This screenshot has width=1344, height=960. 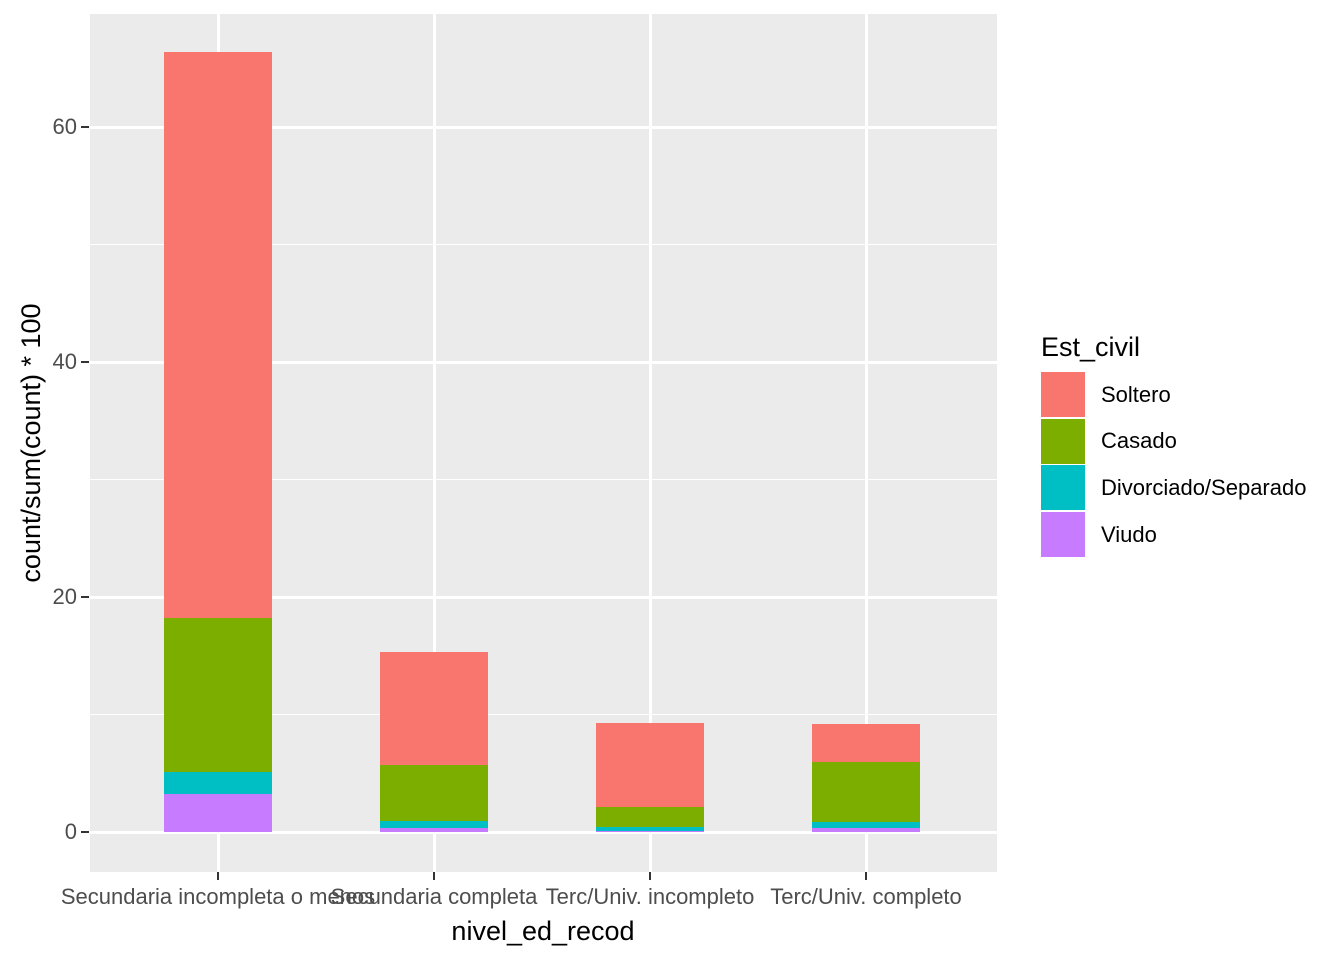 What do you see at coordinates (1129, 534) in the screenshot?
I see `legend-item-label: Viudo` at bounding box center [1129, 534].